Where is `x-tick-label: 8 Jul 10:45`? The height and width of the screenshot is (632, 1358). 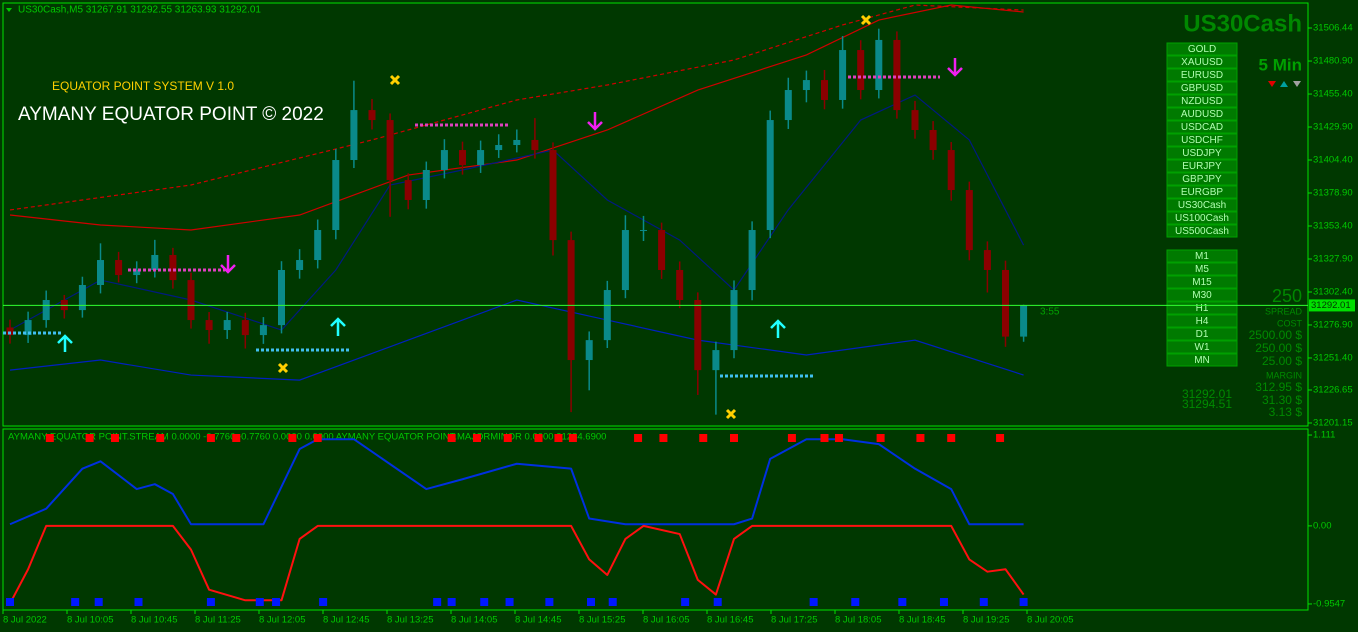
x-tick-label: 8 Jul 10:45 is located at coordinates (154, 620).